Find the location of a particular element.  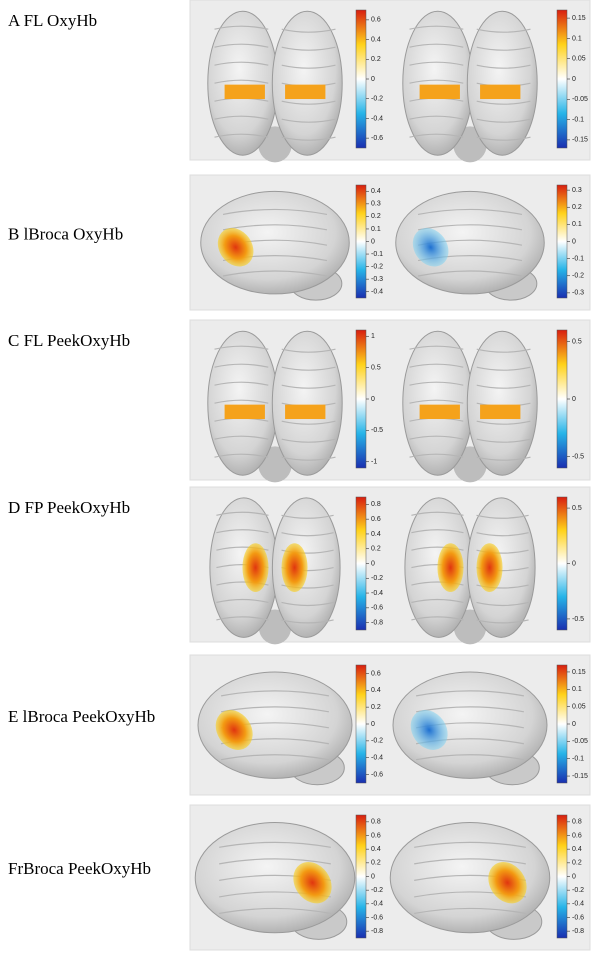

cortex is located at coordinates (275, 878).